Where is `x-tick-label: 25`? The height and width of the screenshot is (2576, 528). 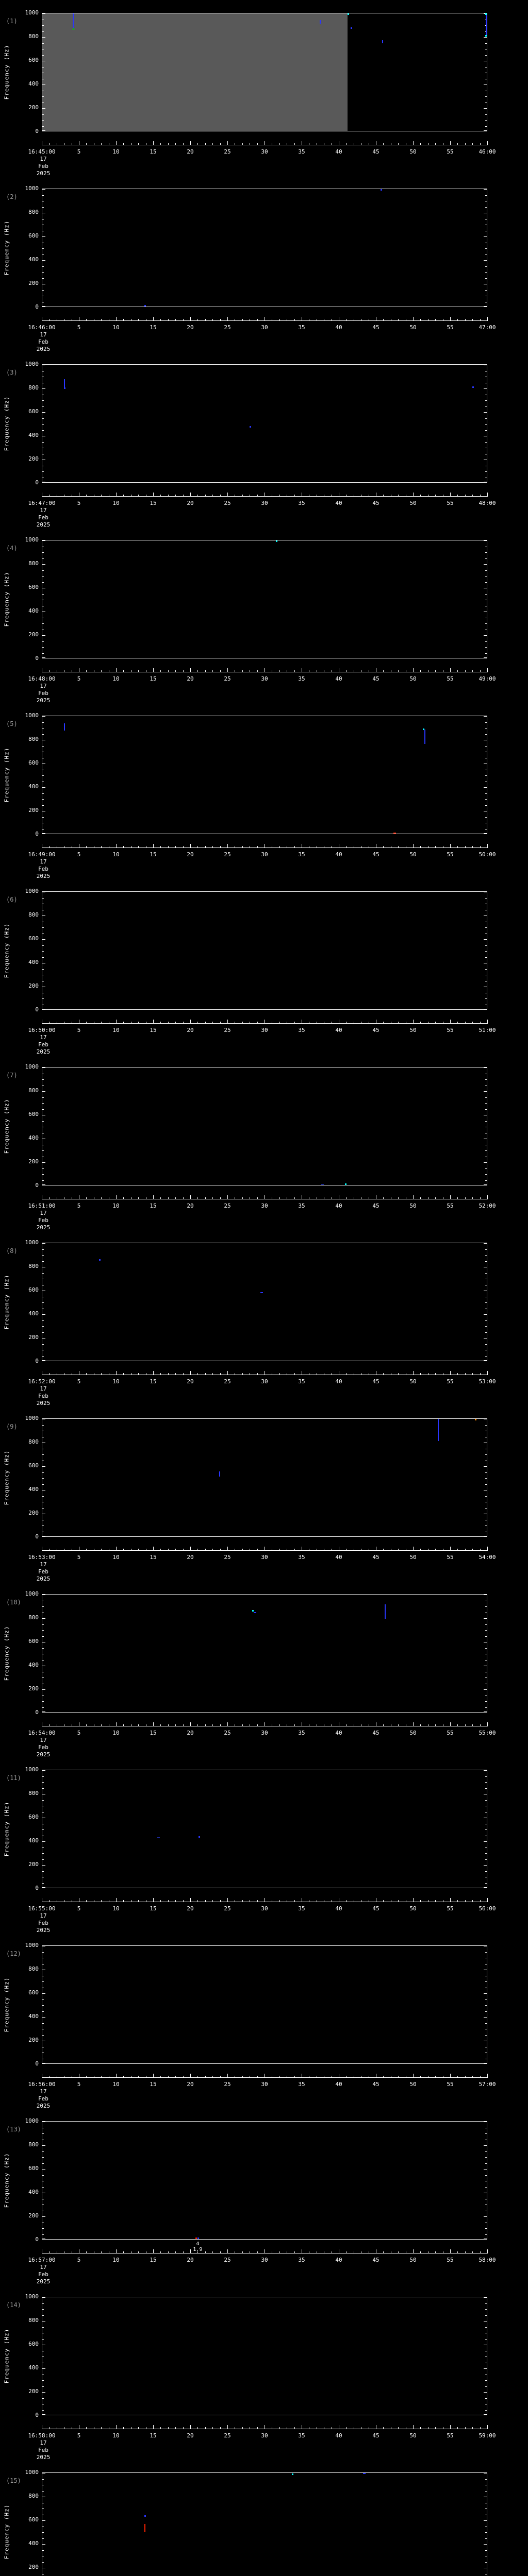
x-tick-label: 25 is located at coordinates (228, 1205).